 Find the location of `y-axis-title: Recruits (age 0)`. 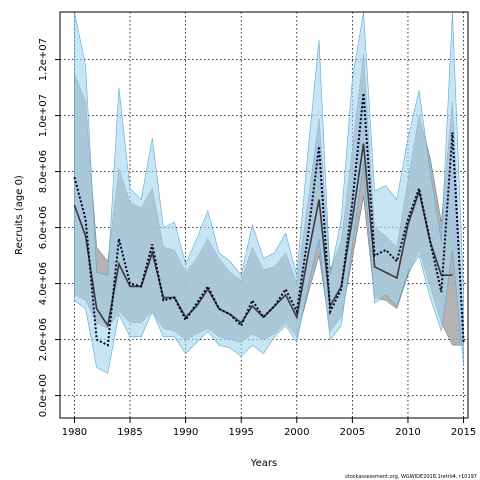

y-axis-title: Recruits (age 0) is located at coordinates (19, 215).